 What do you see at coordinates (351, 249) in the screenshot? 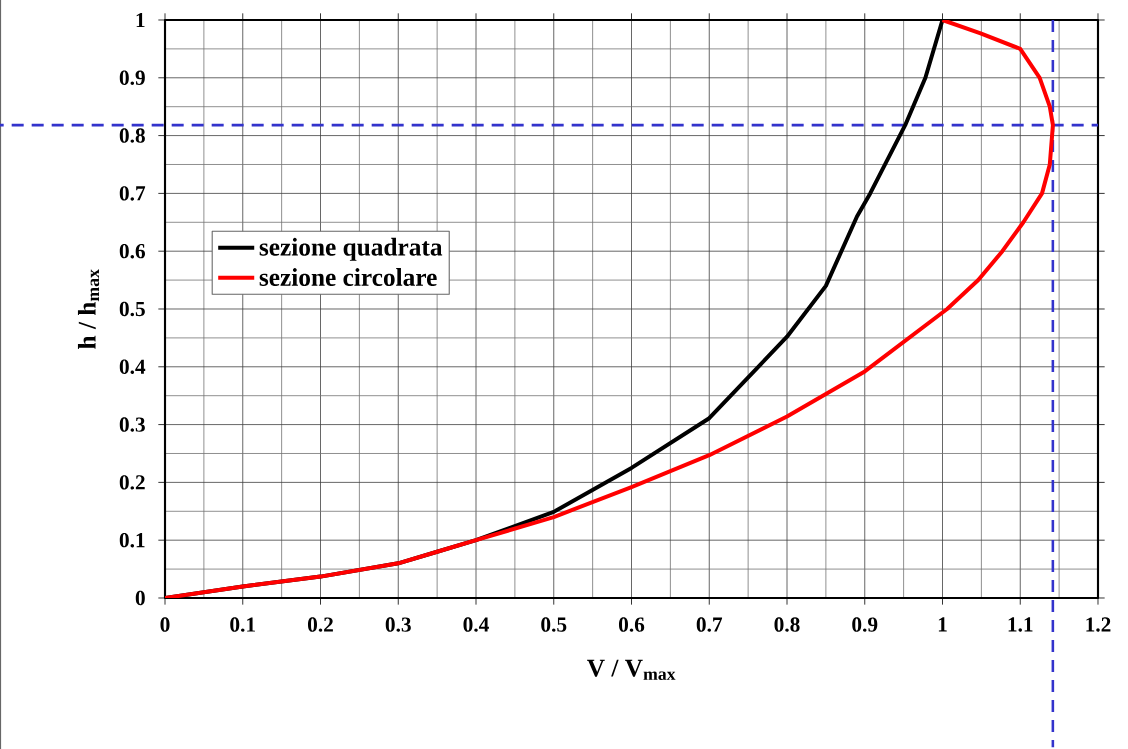
I see `legend-label: sezione quadrata` at bounding box center [351, 249].